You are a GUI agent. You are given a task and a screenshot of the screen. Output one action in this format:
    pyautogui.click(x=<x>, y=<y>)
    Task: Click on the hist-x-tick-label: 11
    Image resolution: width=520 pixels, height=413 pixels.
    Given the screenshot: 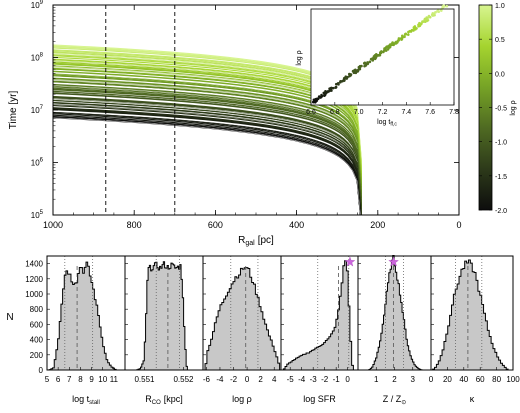 What is the action you would take?
    pyautogui.click(x=114, y=379)
    